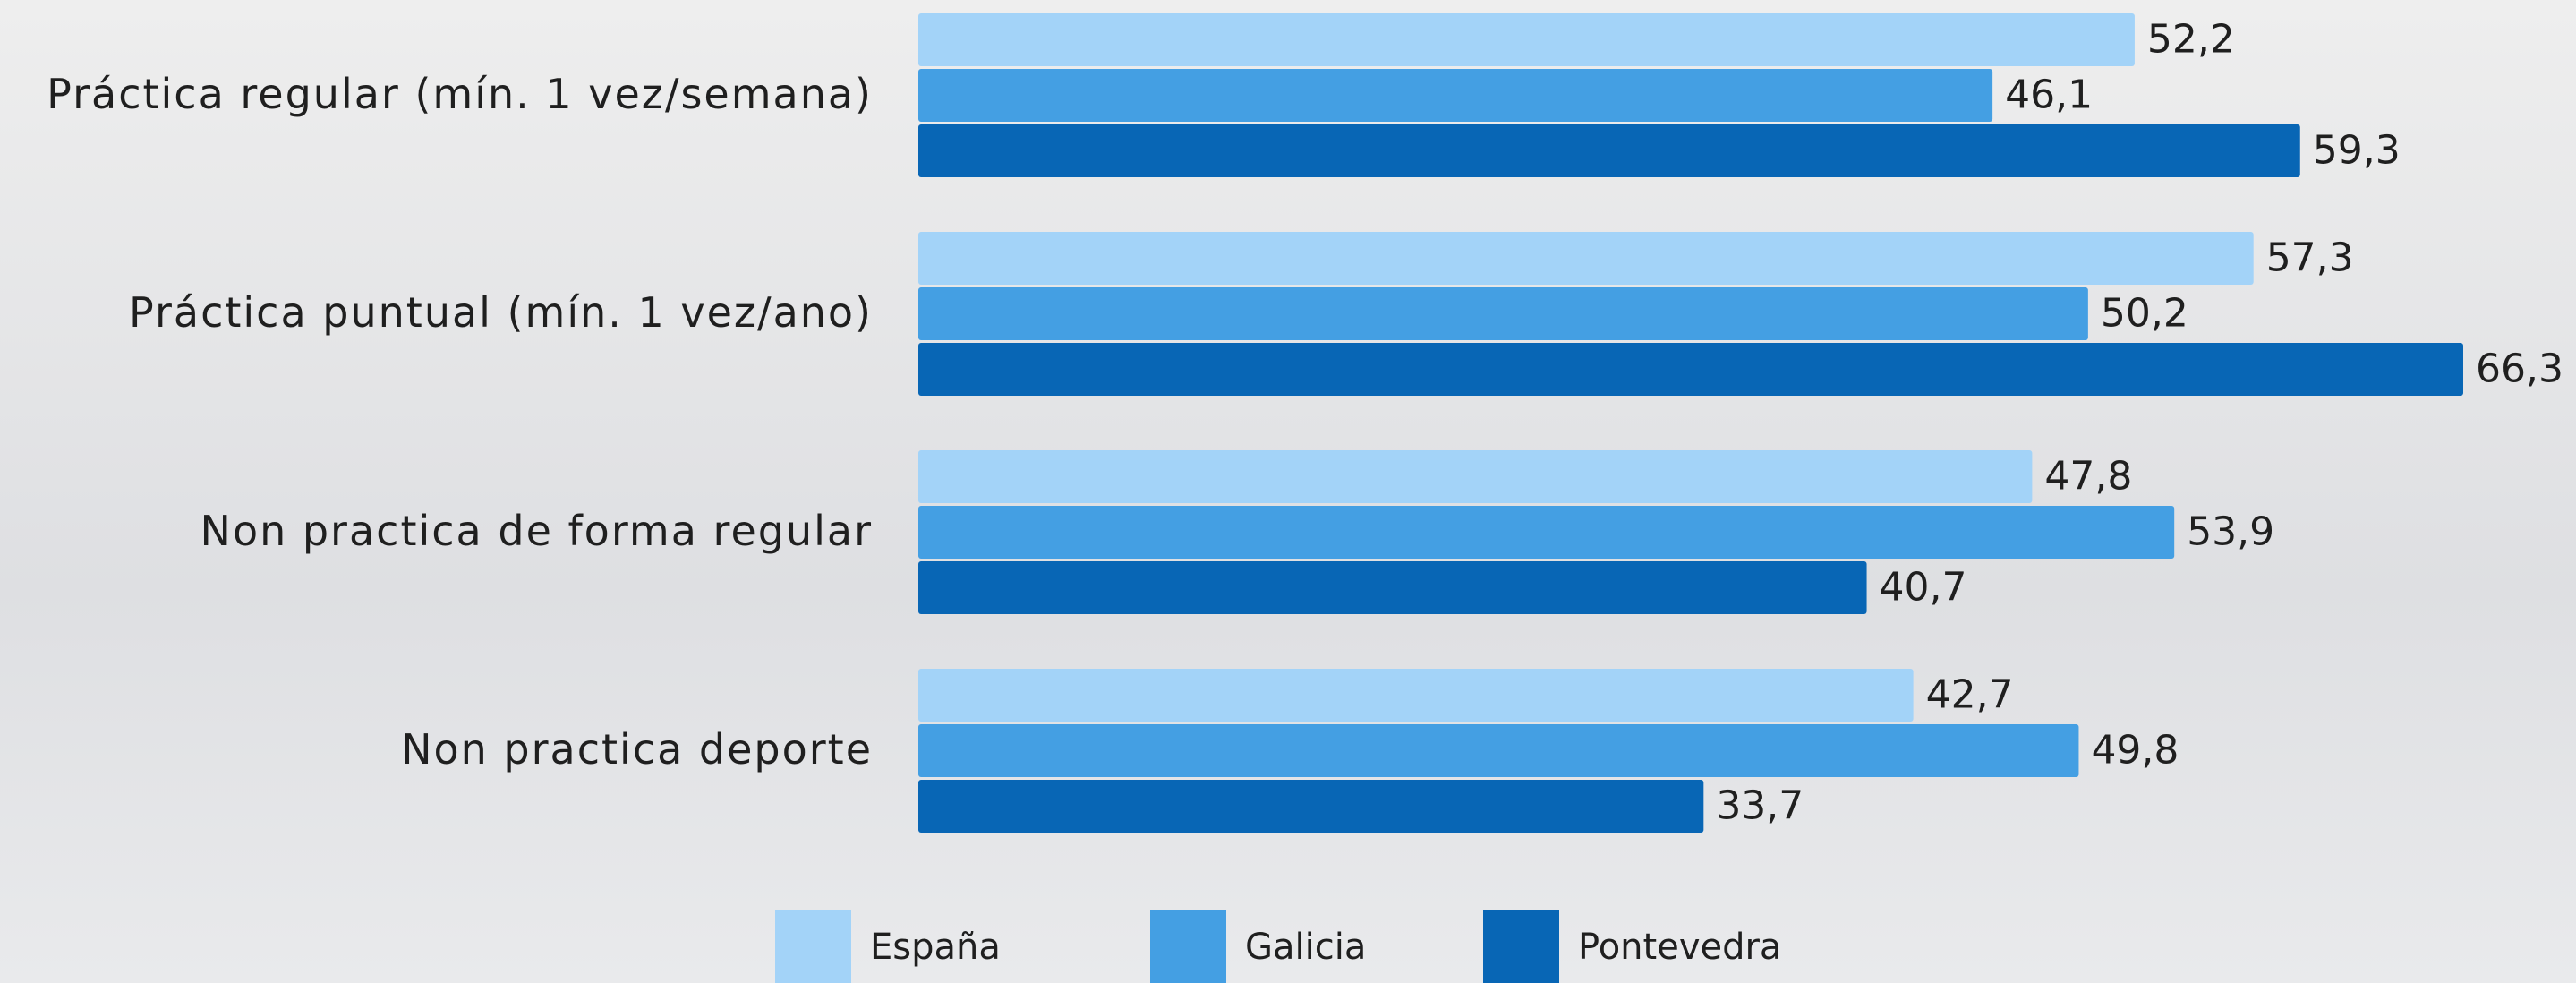  Describe the element at coordinates (935, 947) in the screenshot. I see `legend-label: España` at that location.